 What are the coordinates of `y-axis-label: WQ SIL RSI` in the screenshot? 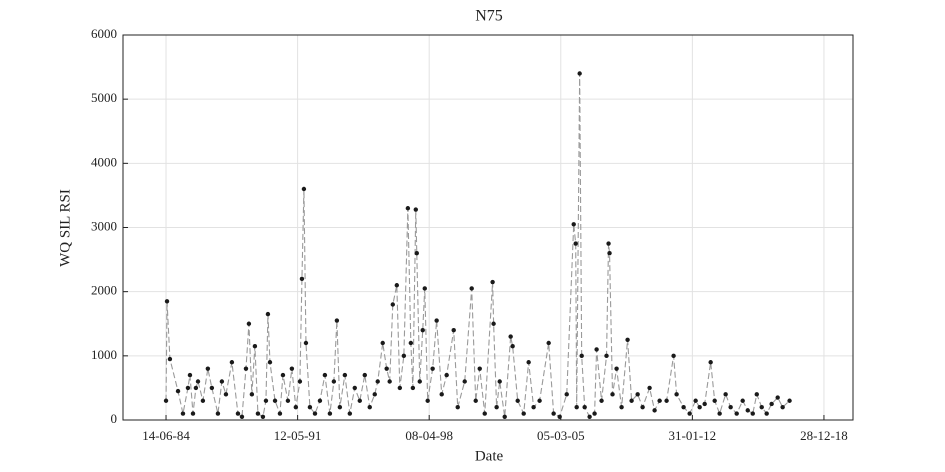 It's located at (65, 228).